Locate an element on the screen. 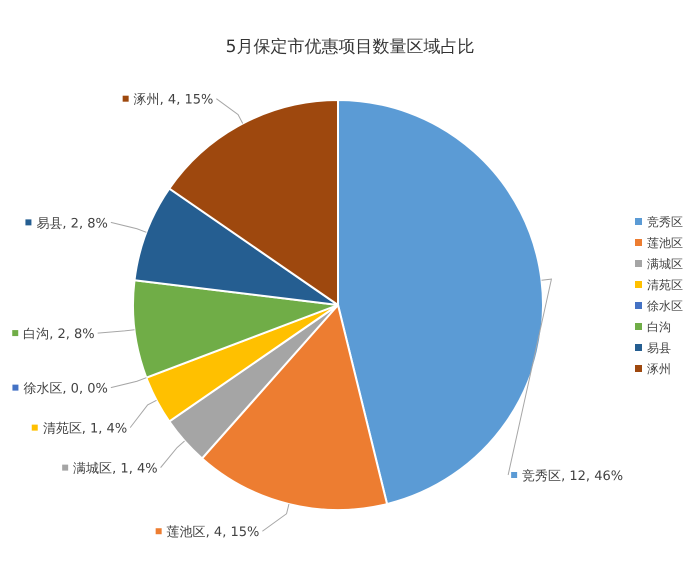 The image size is (700, 573). legend-label: 白沟 is located at coordinates (659, 327).